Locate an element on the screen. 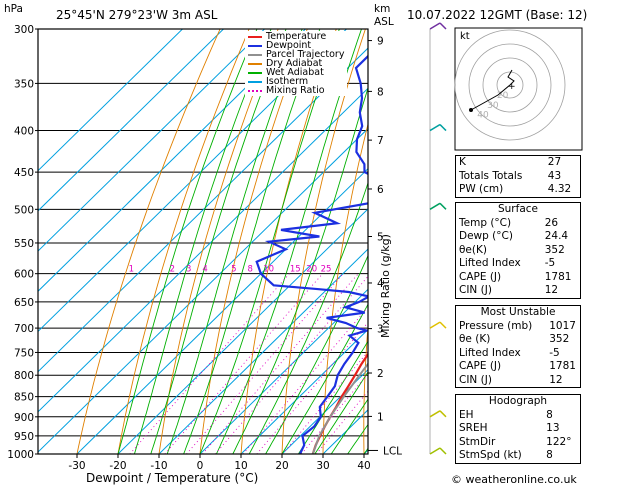  sounding-lines is located at coordinates (311, 254).